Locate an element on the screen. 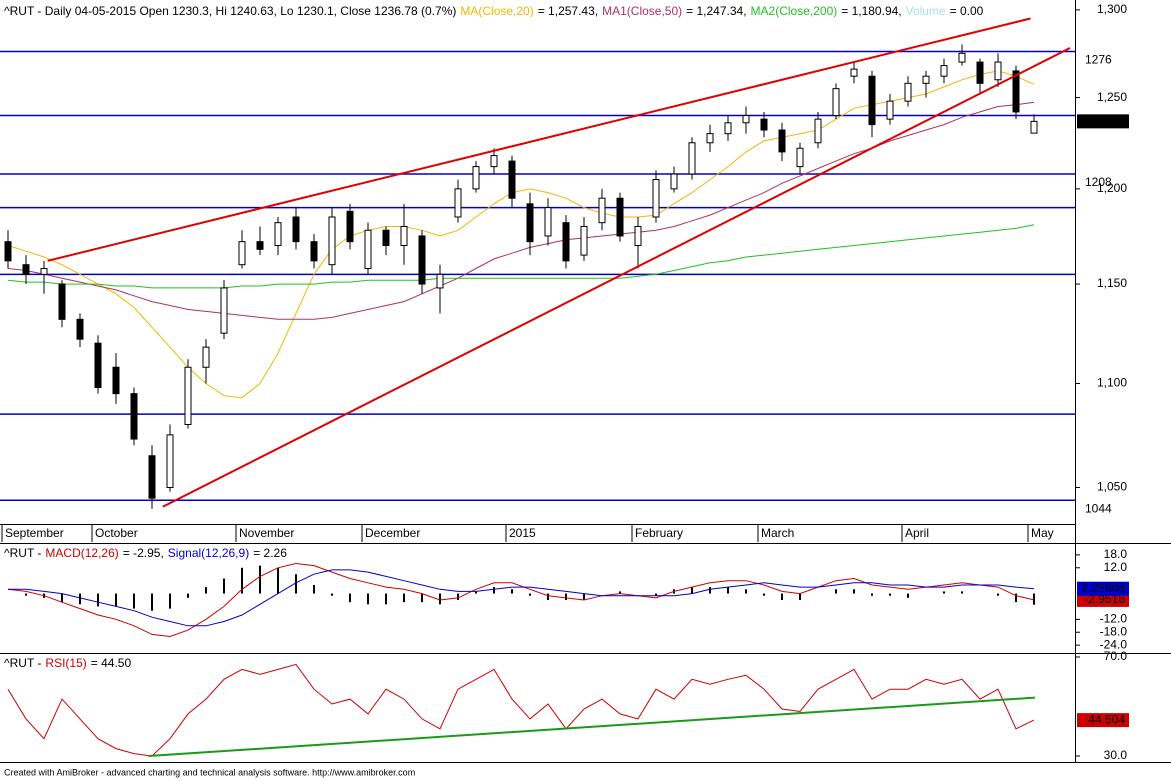 The width and height of the screenshot is (1171, 781). y-tick-label: 12.0 is located at coordinates (1116, 567).